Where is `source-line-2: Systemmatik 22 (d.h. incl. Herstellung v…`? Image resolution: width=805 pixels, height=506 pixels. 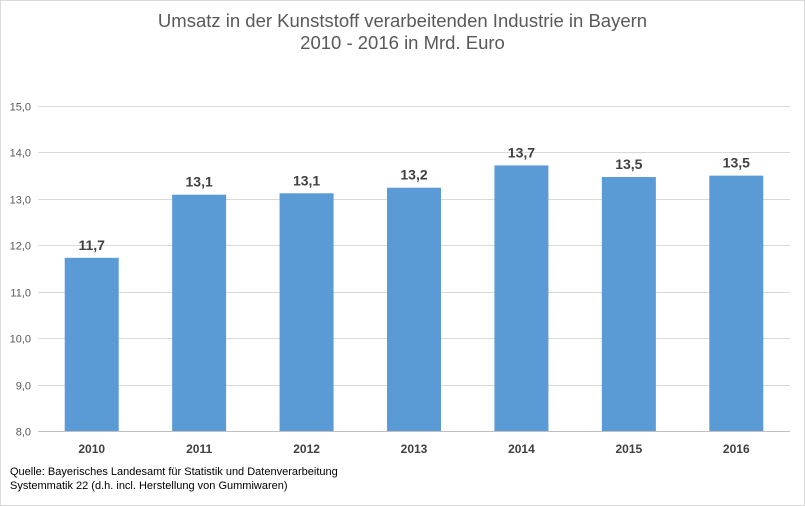
source-line-2: Systemmatik 22 (d.h. incl. Herstellung v… is located at coordinates (149, 486).